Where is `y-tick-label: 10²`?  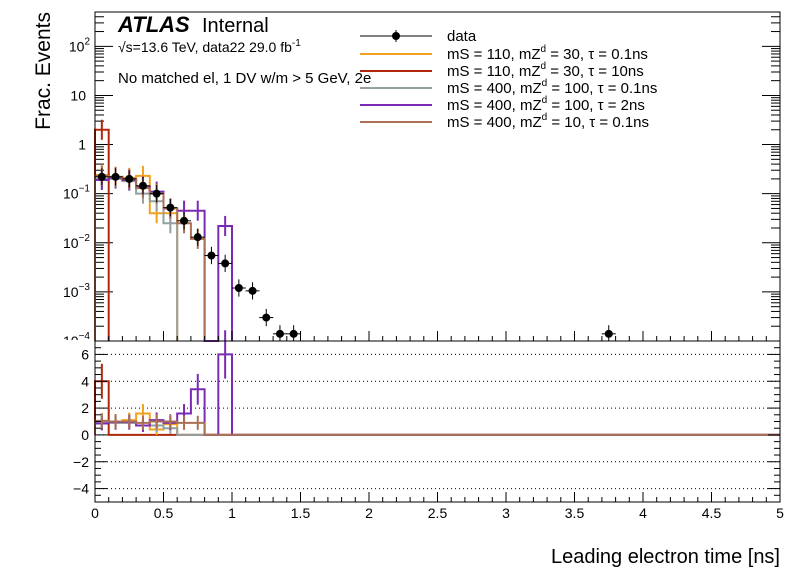
y-tick-label: 10² is located at coordinates (80, 45).